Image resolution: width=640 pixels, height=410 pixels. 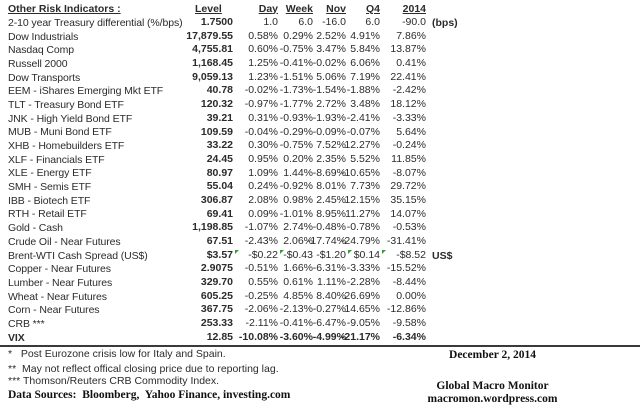 I want to click on cell-y2014: 0.41%, so click(x=411, y=63).